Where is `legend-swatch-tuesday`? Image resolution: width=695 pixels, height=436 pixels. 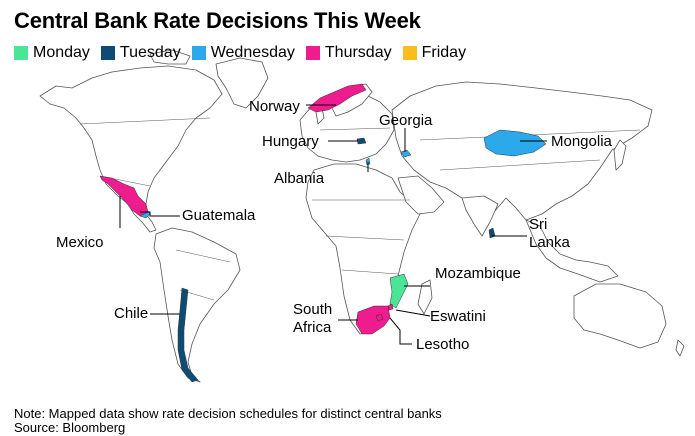
legend-swatch-tuesday is located at coordinates (107, 53).